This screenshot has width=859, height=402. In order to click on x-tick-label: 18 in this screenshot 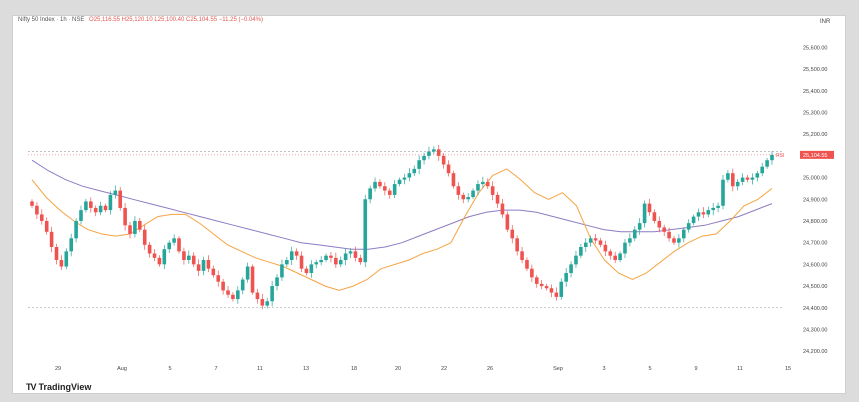, I will do `click(354, 369)`.